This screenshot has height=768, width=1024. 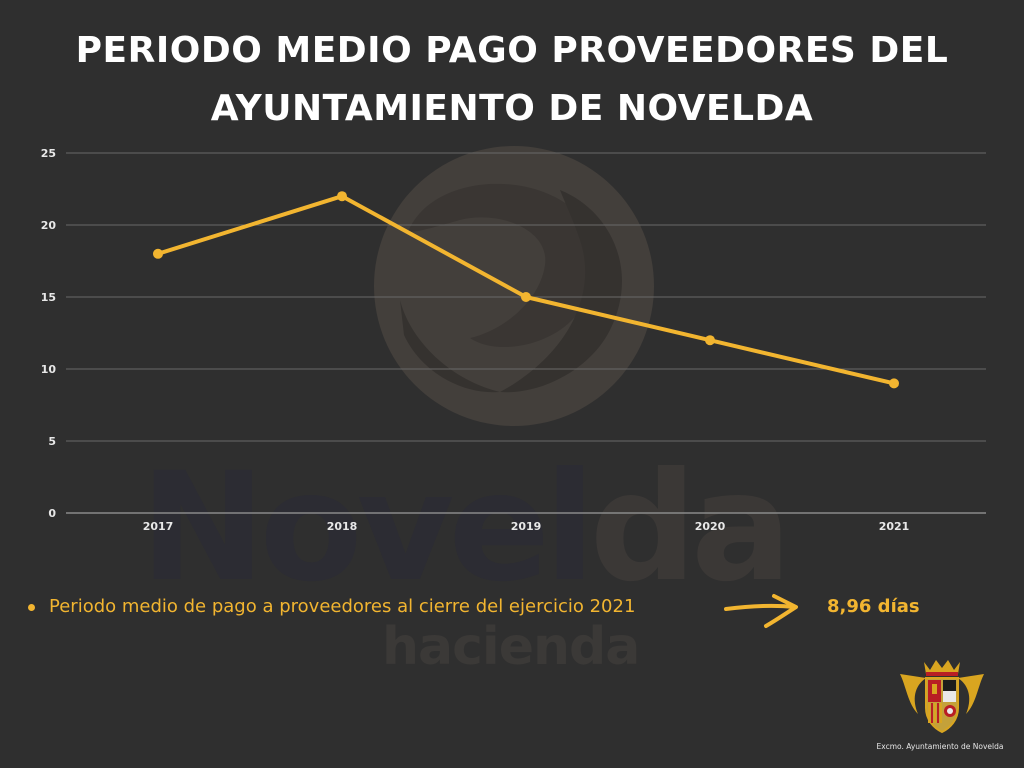 What do you see at coordinates (49, 225) in the screenshot?
I see `y-tick-label: 20` at bounding box center [49, 225].